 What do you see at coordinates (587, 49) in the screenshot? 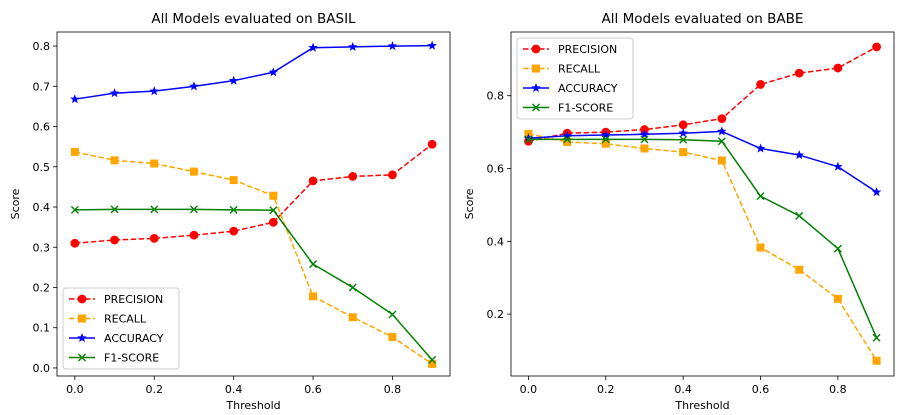
I see `legend-label: PRECISION` at bounding box center [587, 49].